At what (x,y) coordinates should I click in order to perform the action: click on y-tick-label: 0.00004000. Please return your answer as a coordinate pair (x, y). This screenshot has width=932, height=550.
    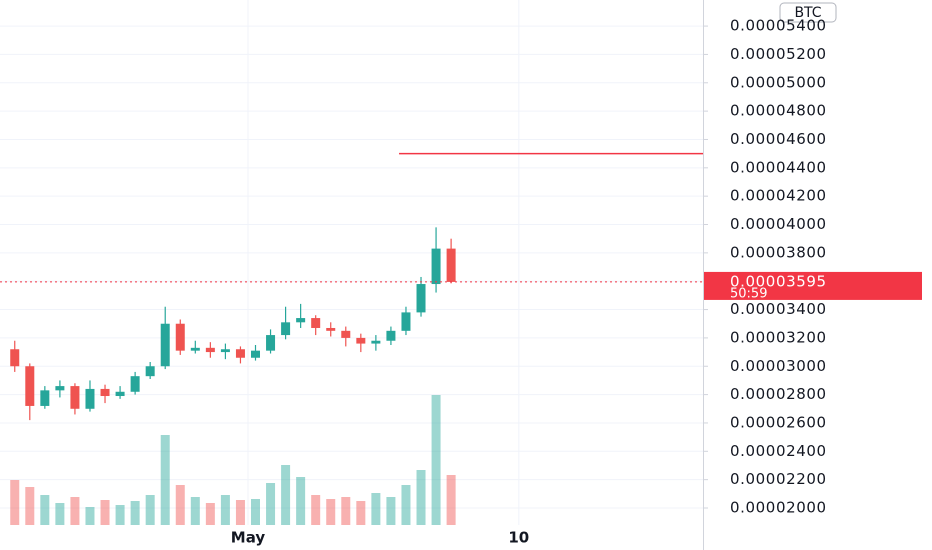
    Looking at the image, I should click on (778, 224).